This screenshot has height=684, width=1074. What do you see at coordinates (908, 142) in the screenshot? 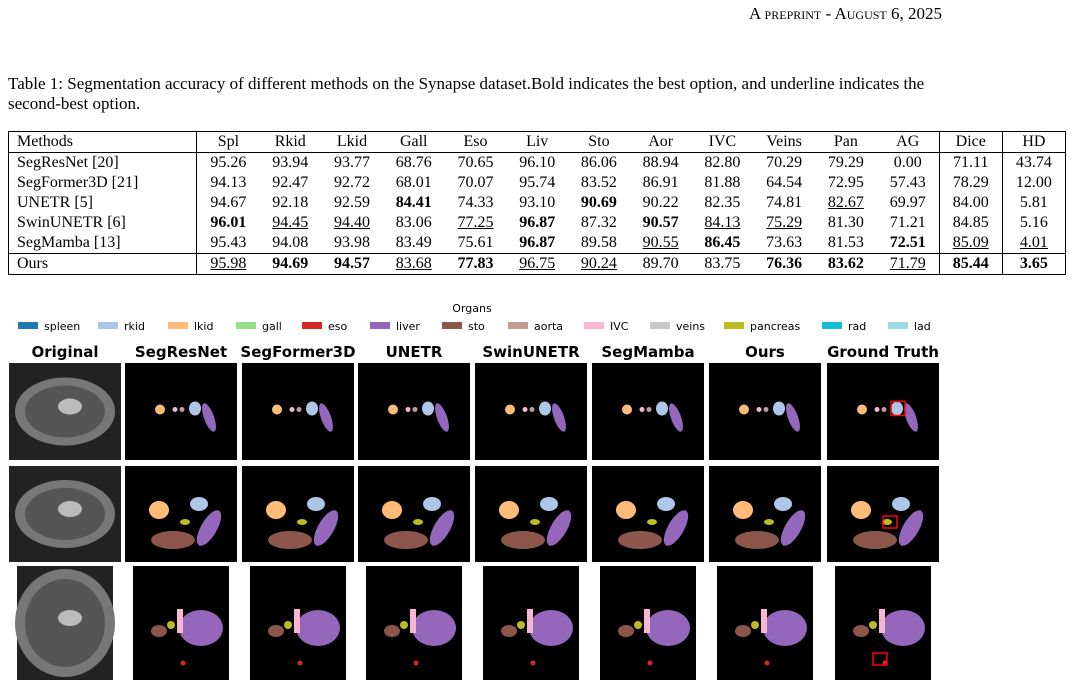
I see `column-header: AG` at bounding box center [908, 142].